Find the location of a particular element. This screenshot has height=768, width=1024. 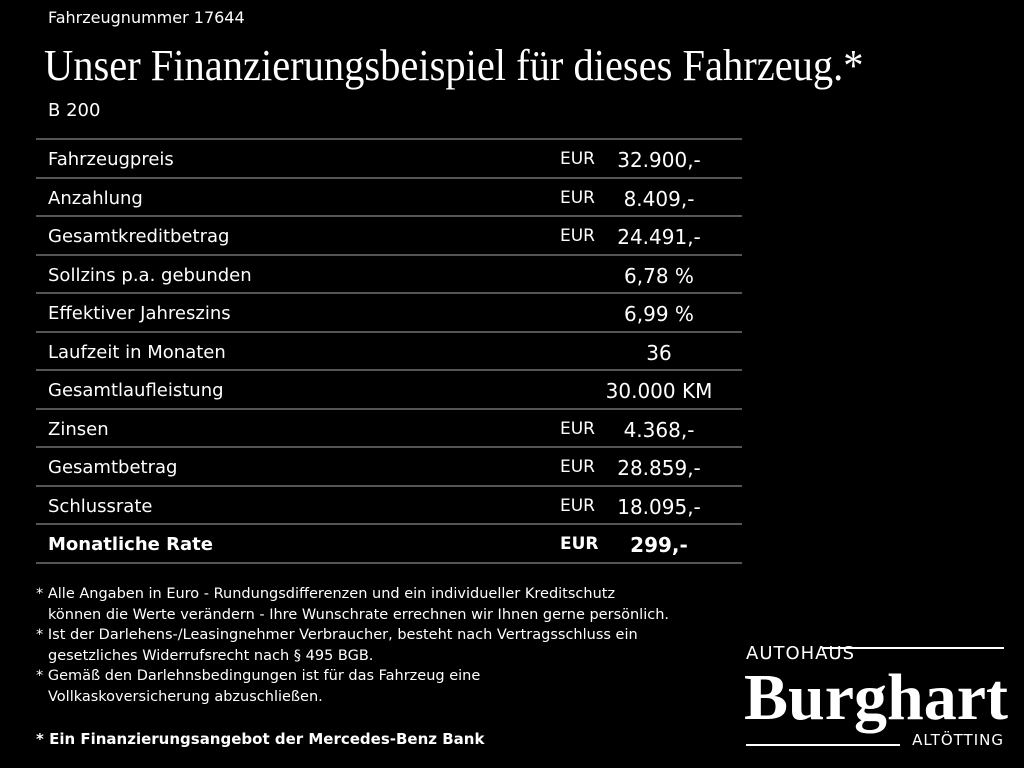

row-value: 4.368,- is located at coordinates (659, 429).